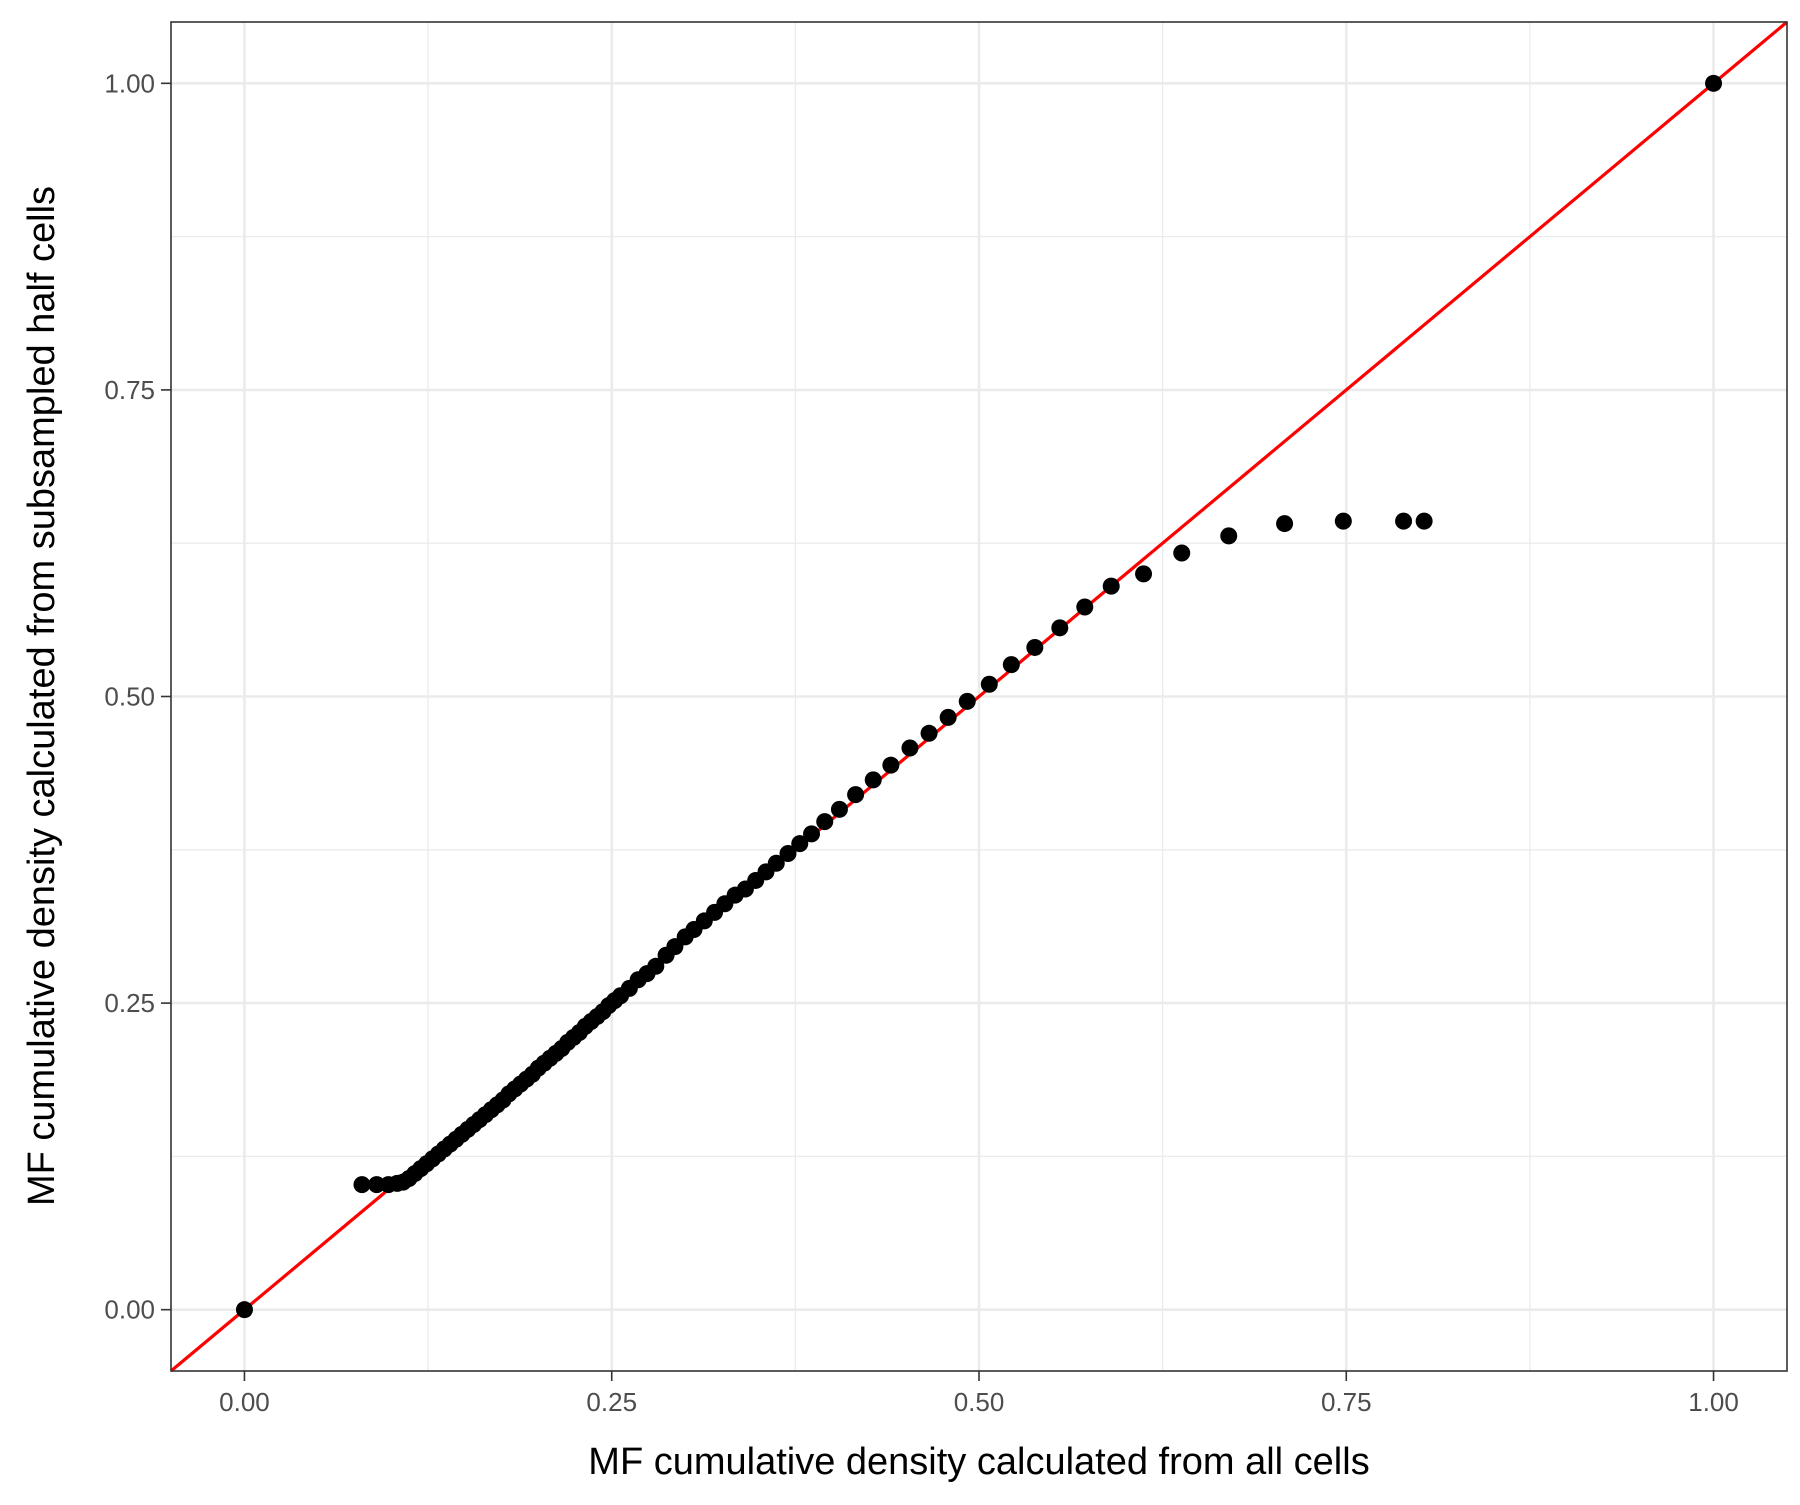 The width and height of the screenshot is (1800, 1505). I want to click on y-tick-label: 0.50, so click(129, 697).